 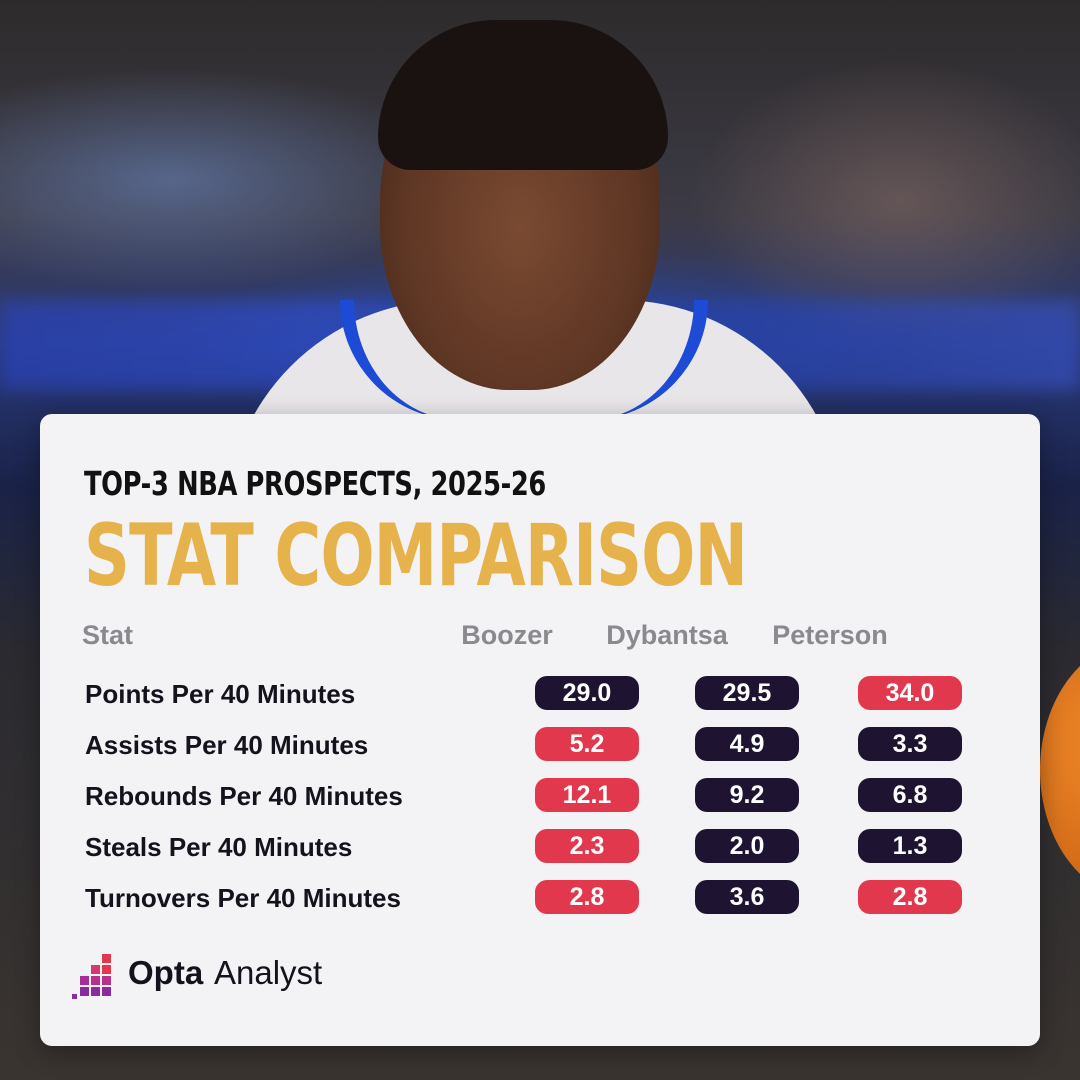 I want to click on row-label: Rebounds Per 40 Minutes, so click(x=244, y=796).